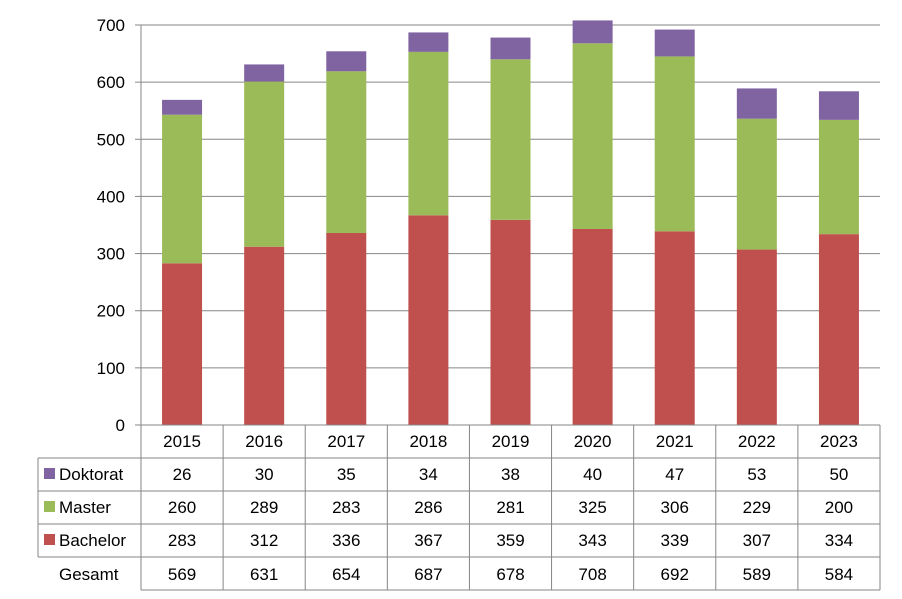 Image resolution: width=902 pixels, height=599 pixels. I want to click on bar-doktorat-2017, so click(346, 61).